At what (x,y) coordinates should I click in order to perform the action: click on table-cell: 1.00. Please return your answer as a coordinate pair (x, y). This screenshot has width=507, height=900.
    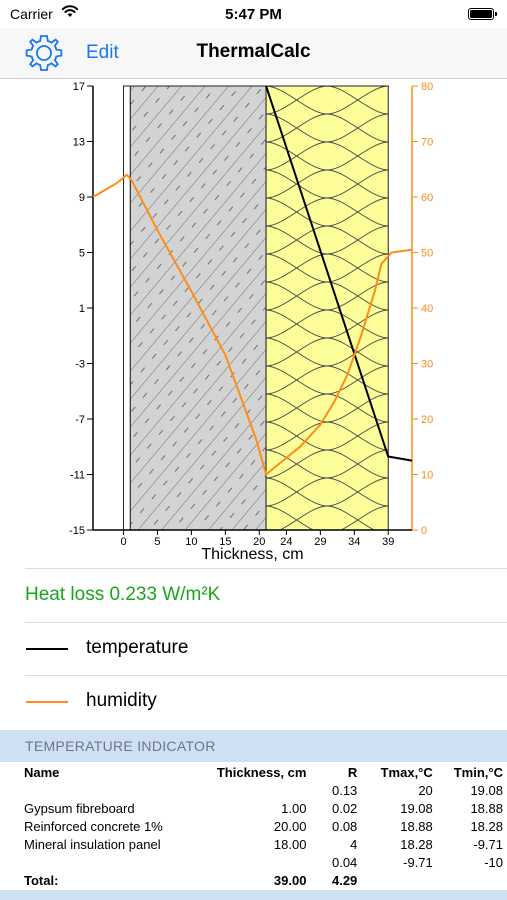
    Looking at the image, I should click on (294, 808).